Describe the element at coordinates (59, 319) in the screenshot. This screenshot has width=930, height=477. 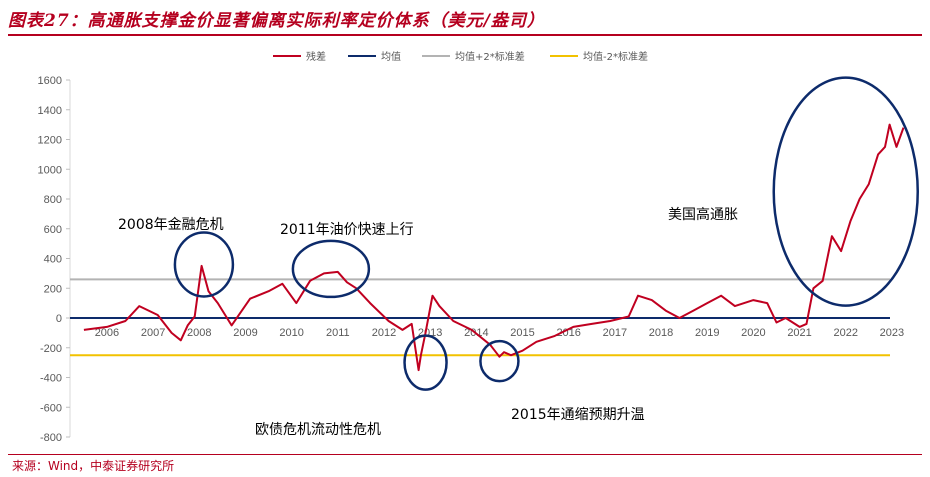
I see `y-tick-label: 0` at that location.